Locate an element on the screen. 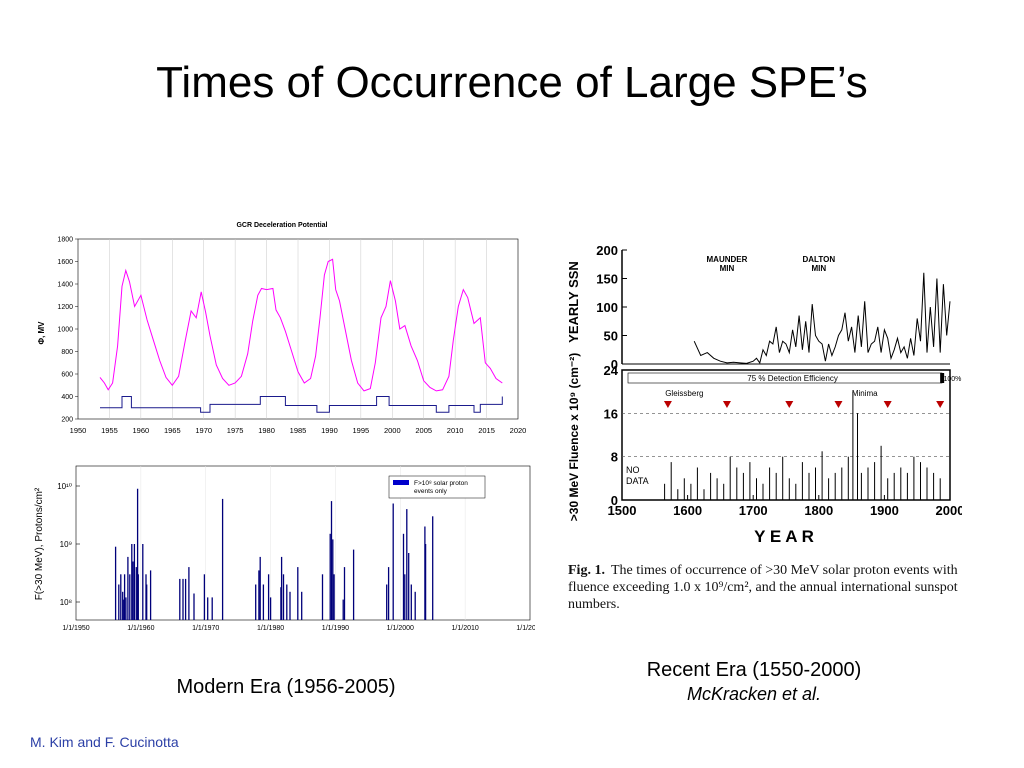 This screenshot has height=768, width=1024. footer-authors: M. Kim and F. Cucinotta is located at coordinates (104, 742).